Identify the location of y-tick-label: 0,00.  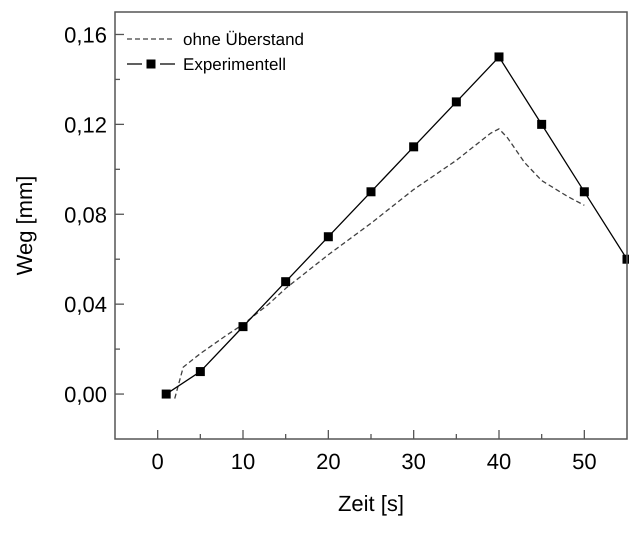
(85, 395).